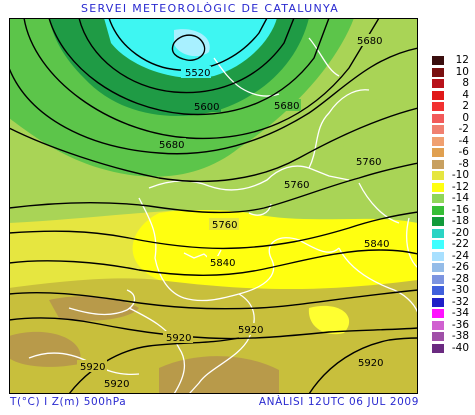 The image size is (475, 415). Describe the element at coordinates (206, 107) in the screenshot. I see `contour-label-5600: 5600` at that location.